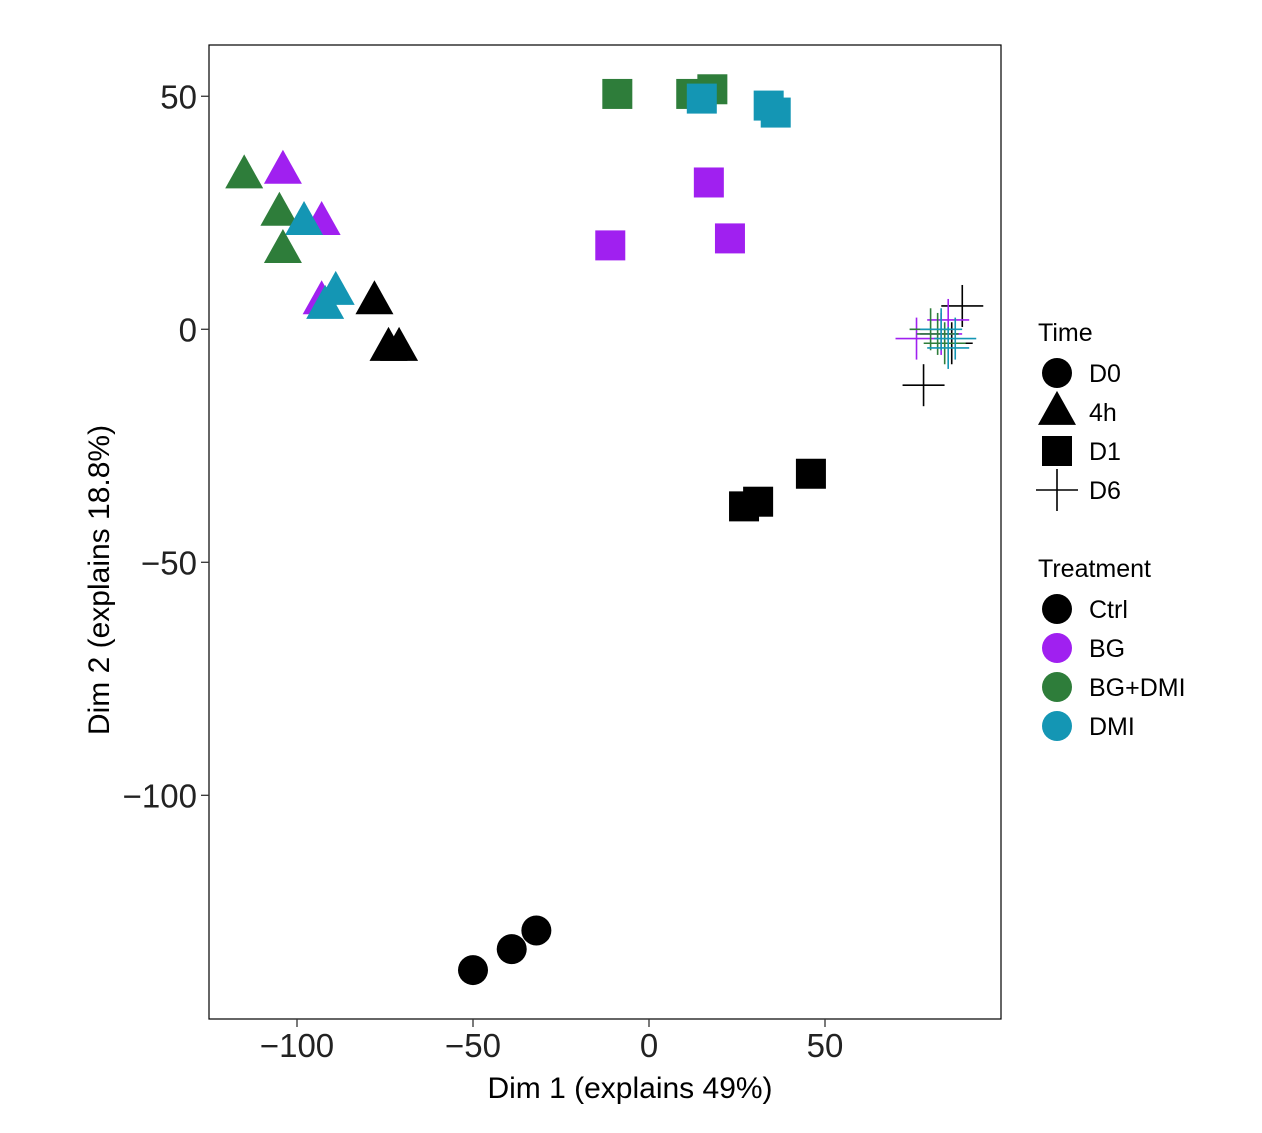 This screenshot has width=1262, height=1133. What do you see at coordinates (297, 1045) in the screenshot?
I see `x-tick-label: −100` at bounding box center [297, 1045].